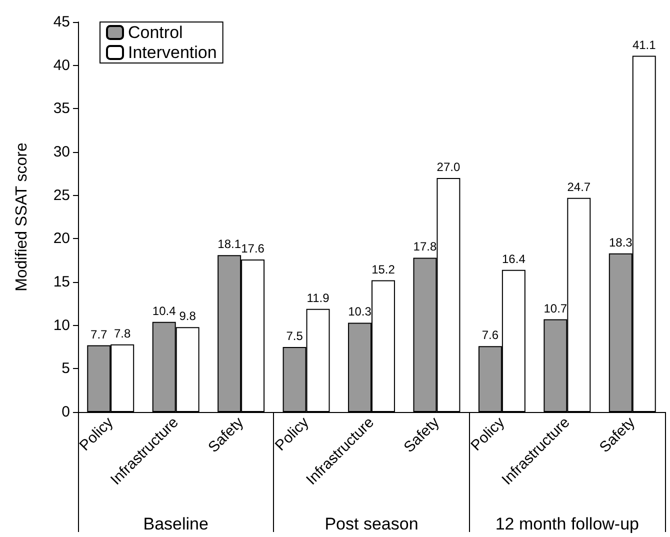  I want to click on data-label: 16.4, so click(514, 259).